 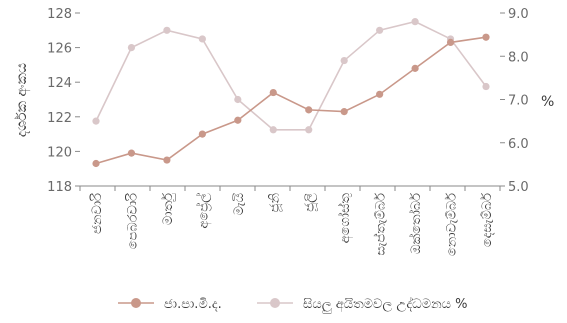 I want to click on legend-item: ජා.පා.මි.ද., so click(x=170, y=304).